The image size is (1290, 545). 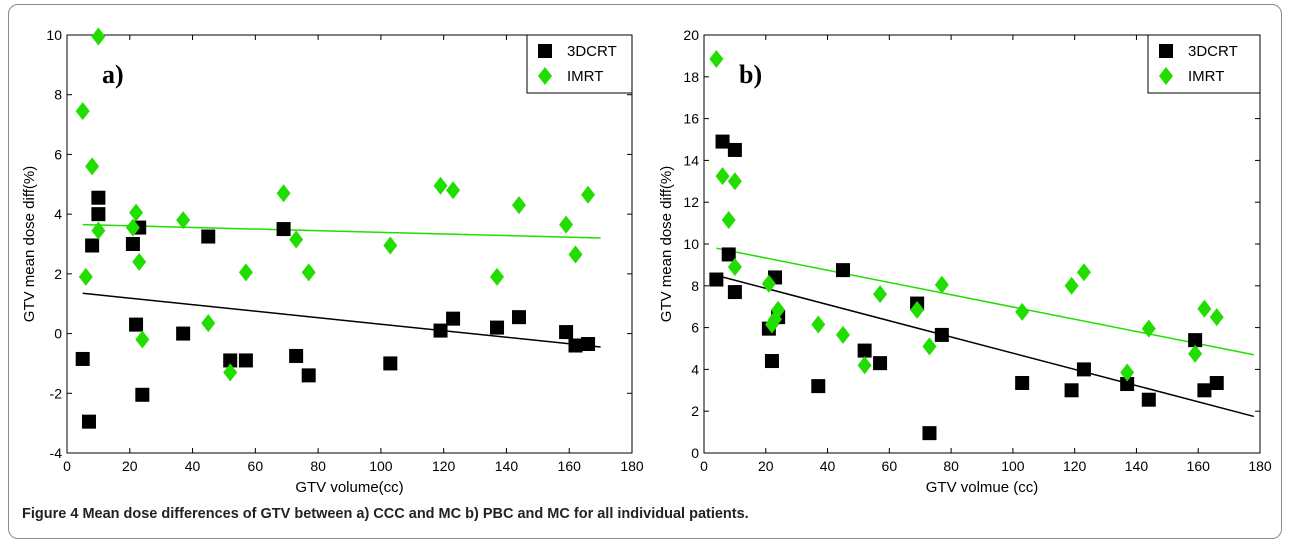 I want to click on panel-b-x-tick-label: 80, so click(x=951, y=466).